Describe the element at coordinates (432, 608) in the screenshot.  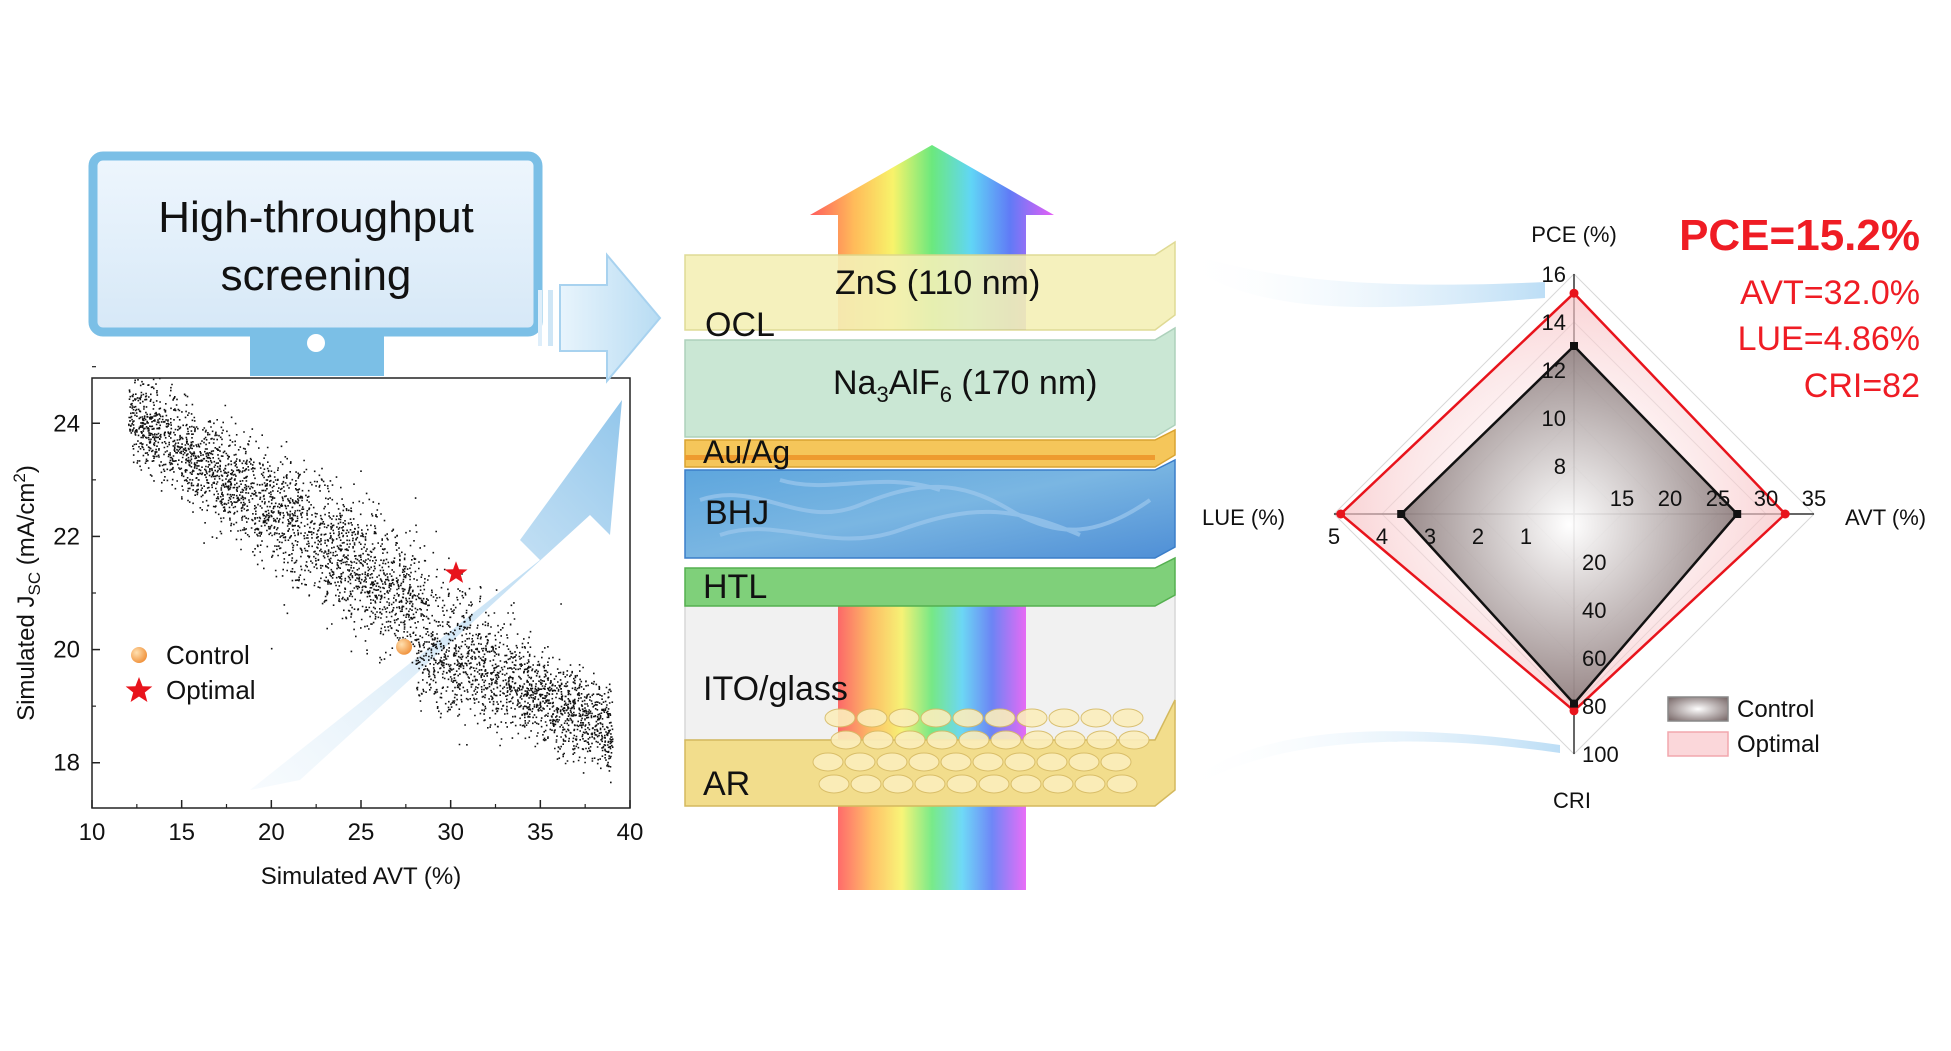
I see `scatter-markers` at that location.